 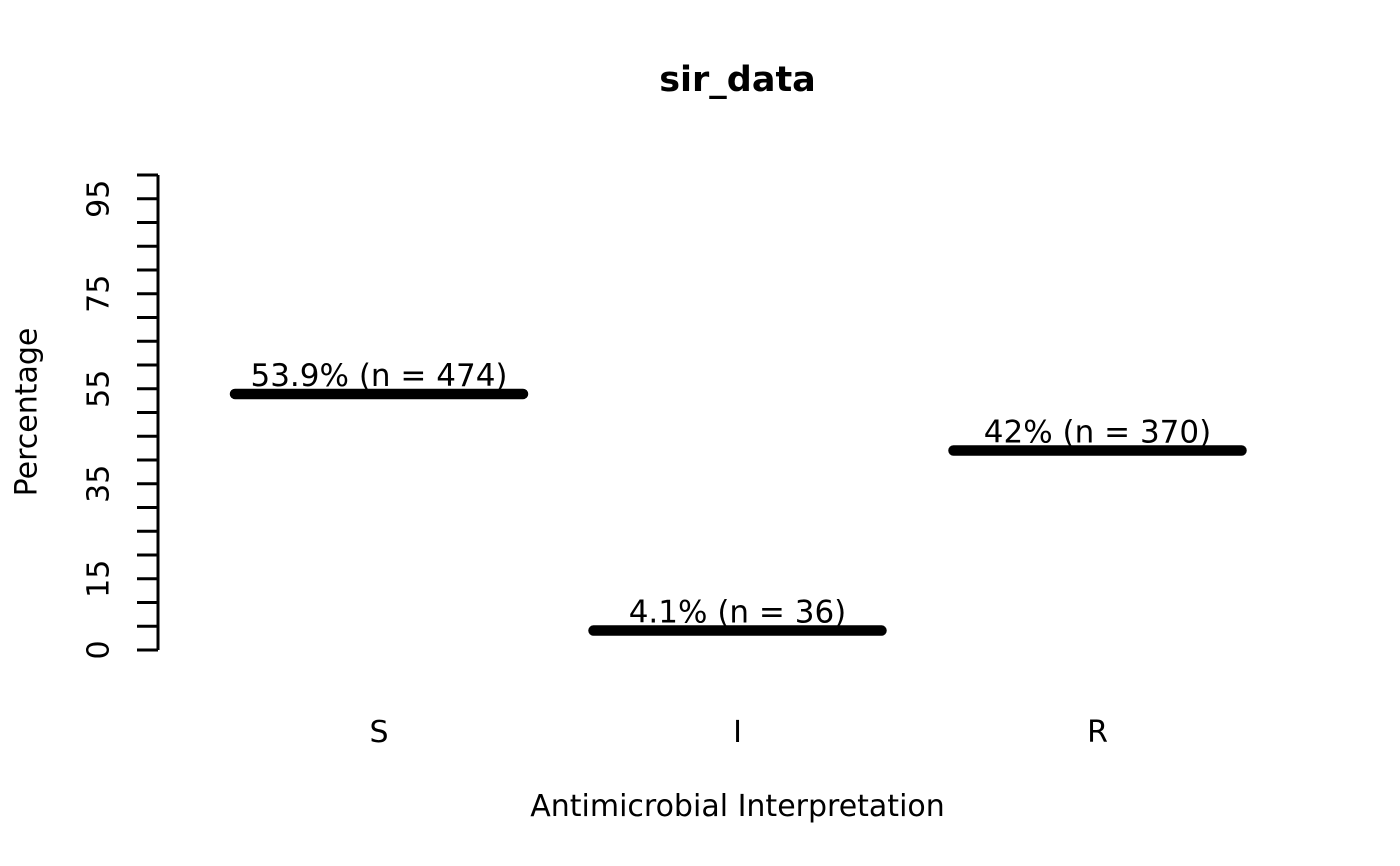 I want to click on category-label-i: I, so click(x=737, y=732).